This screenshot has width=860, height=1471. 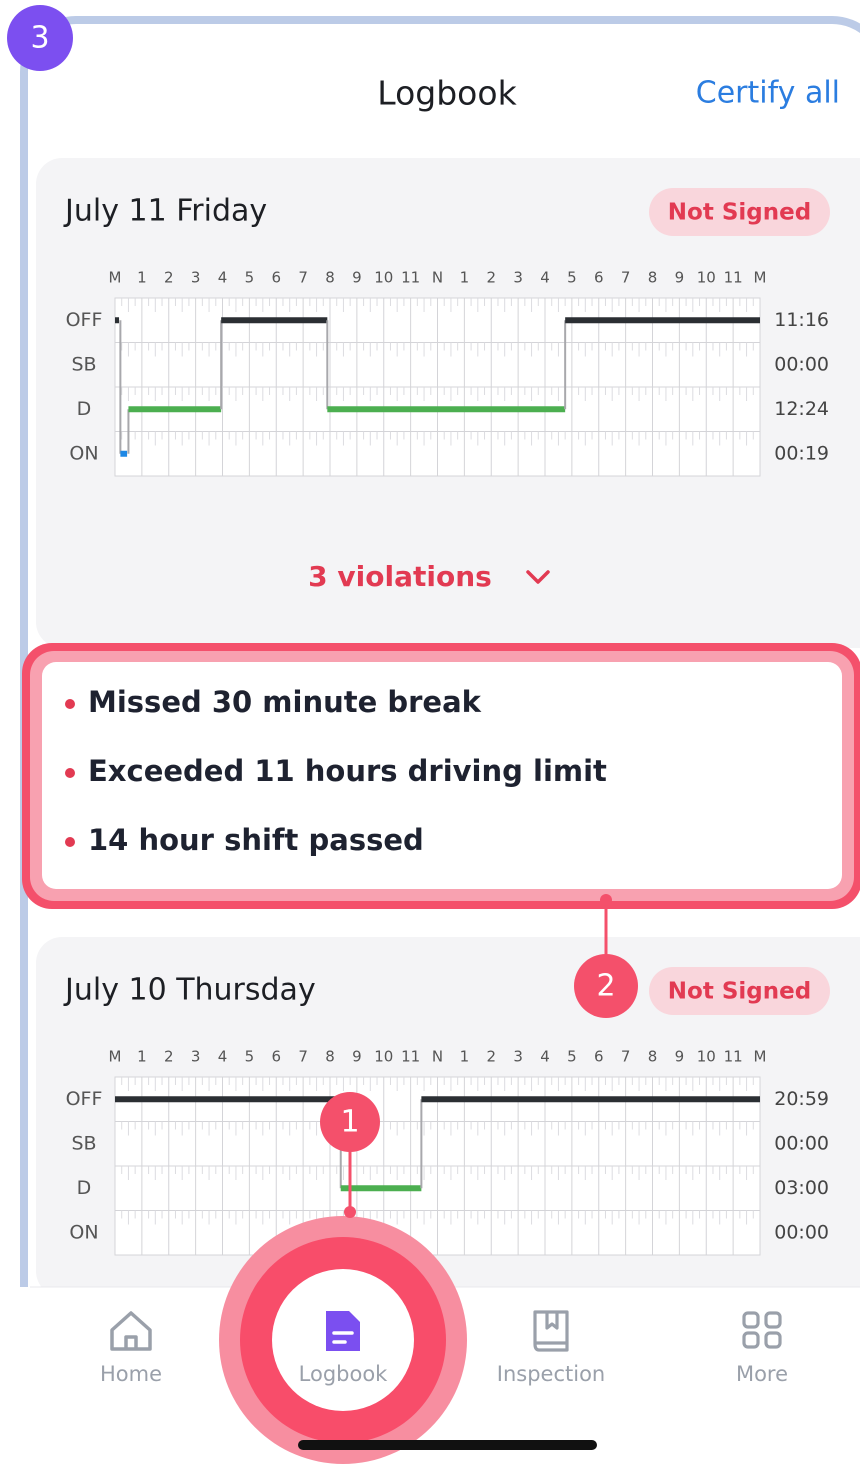 I want to click on status-total: 03:00, so click(x=801, y=1188).